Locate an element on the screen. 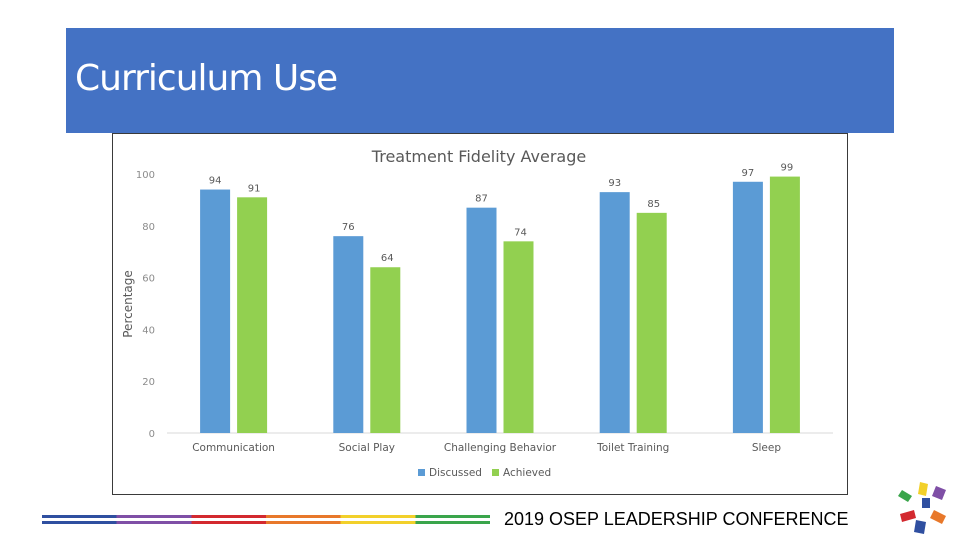  hand-icon is located at coordinates (922, 508).